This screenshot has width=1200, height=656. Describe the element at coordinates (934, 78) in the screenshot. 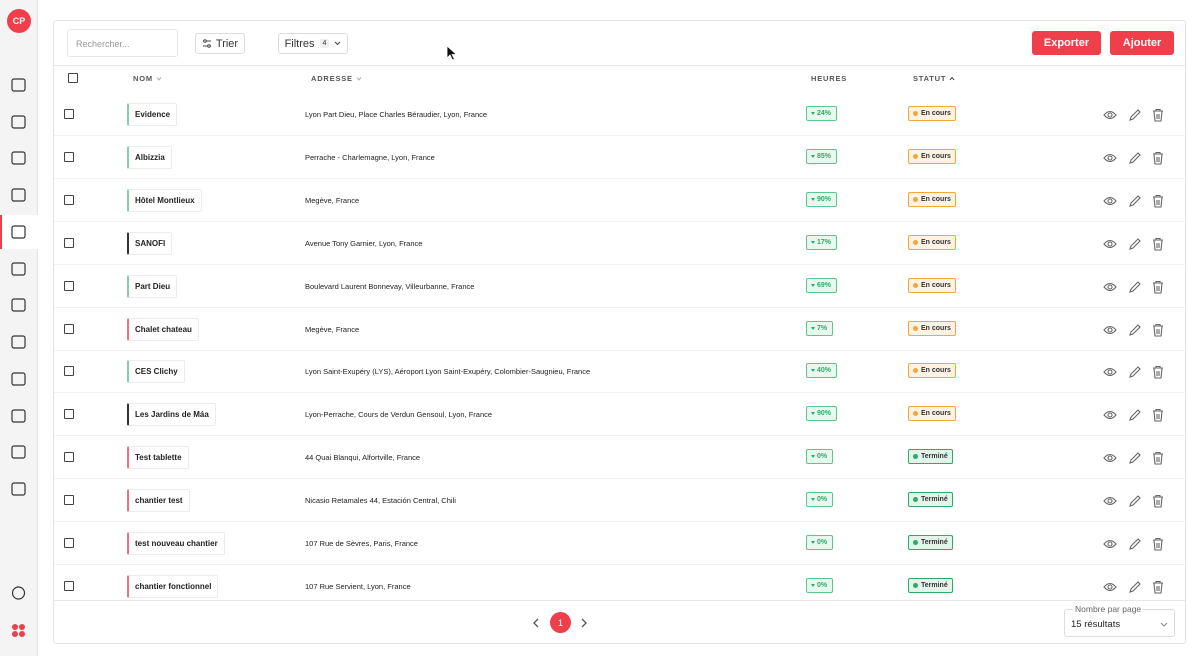

I see `column-header: STATUT` at that location.